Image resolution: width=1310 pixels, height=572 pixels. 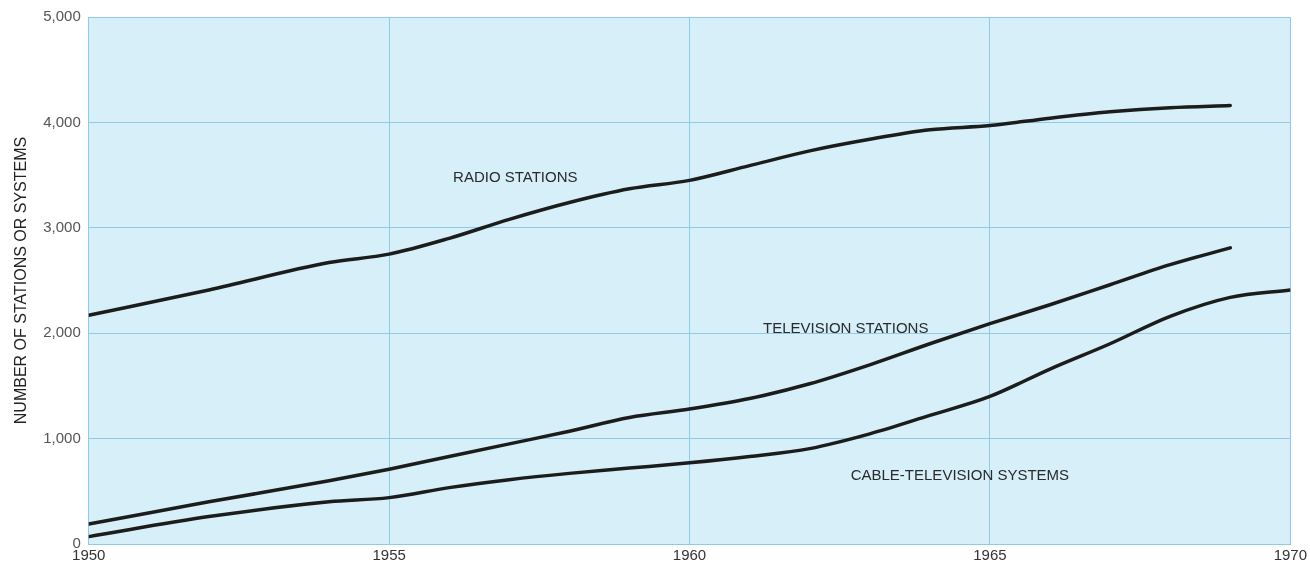 What do you see at coordinates (62, 437) in the screenshot?
I see `y-tick-label: 1,000` at bounding box center [62, 437].